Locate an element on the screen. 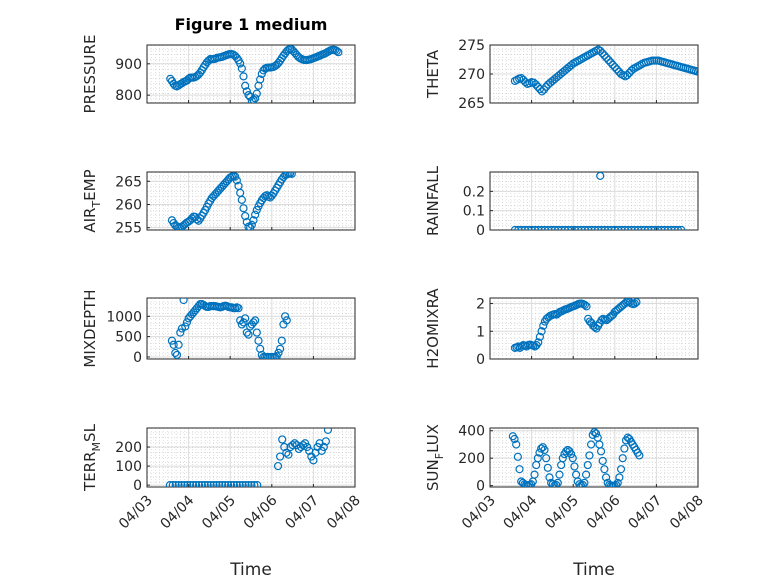 The image size is (778, 583). y-tick-label: 270 is located at coordinates (471, 75).